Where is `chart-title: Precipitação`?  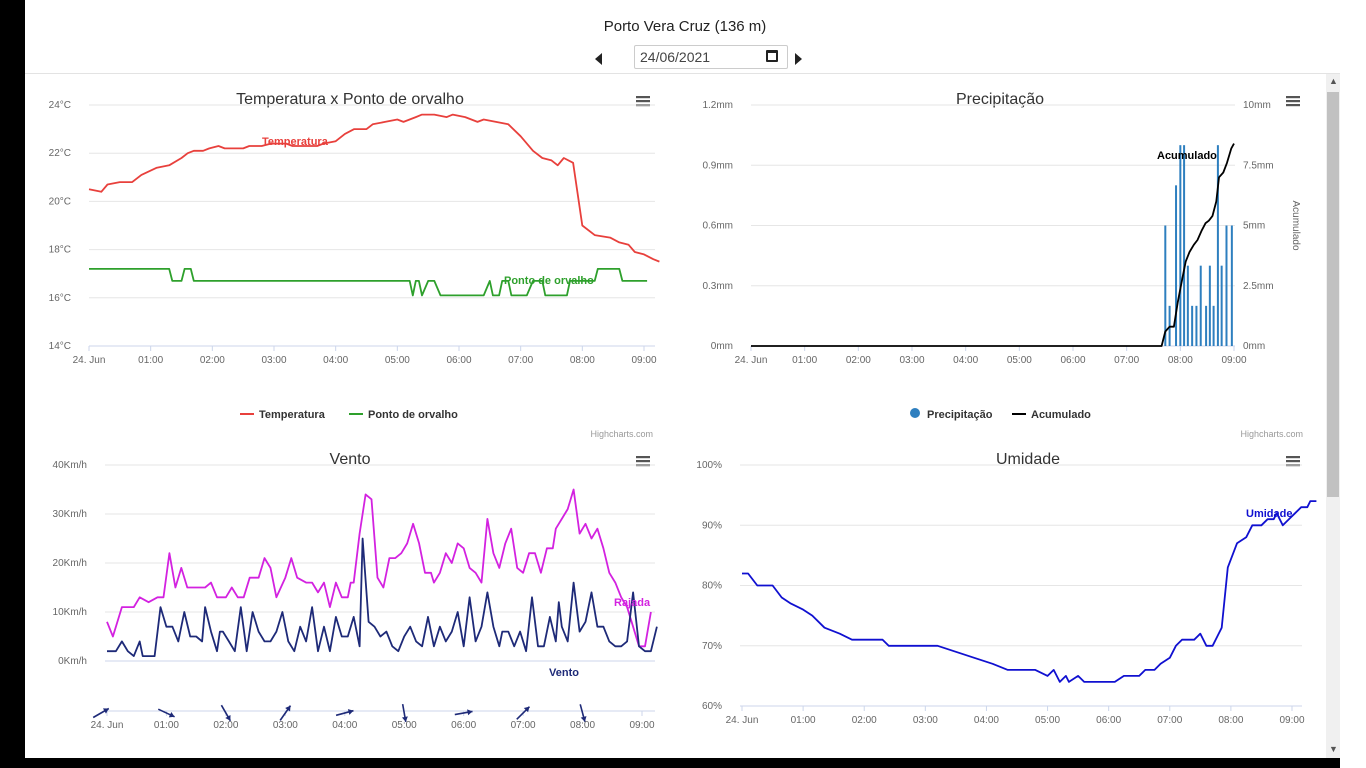
chart-title: Precipitação is located at coordinates (1000, 99).